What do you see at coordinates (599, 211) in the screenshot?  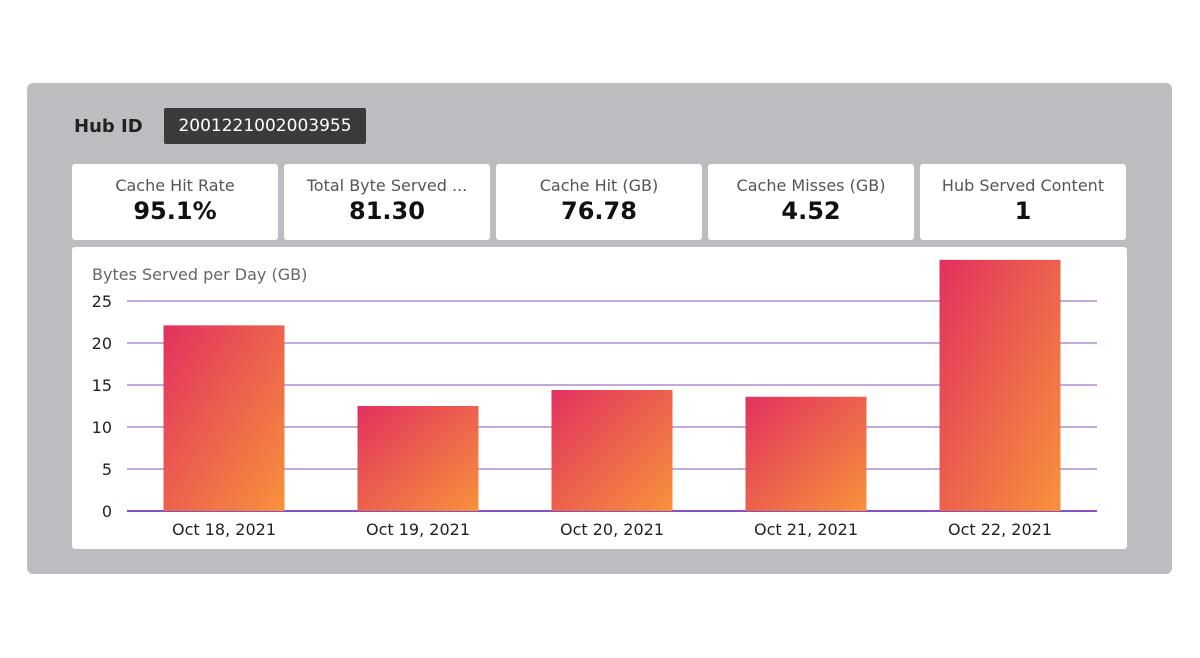 I see `kpi-value: 76.78` at bounding box center [599, 211].